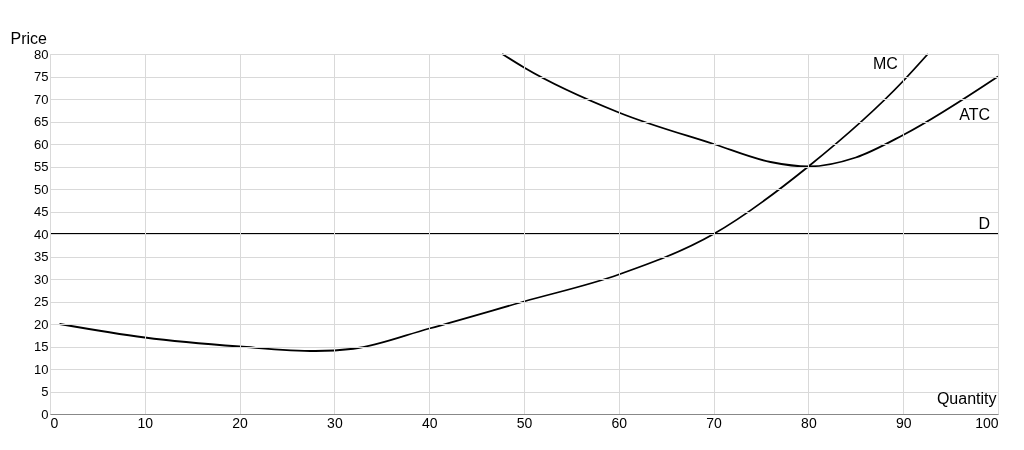 The image size is (1024, 450). Describe the element at coordinates (145, 422) in the screenshot. I see `x-tick-label: 10` at that location.